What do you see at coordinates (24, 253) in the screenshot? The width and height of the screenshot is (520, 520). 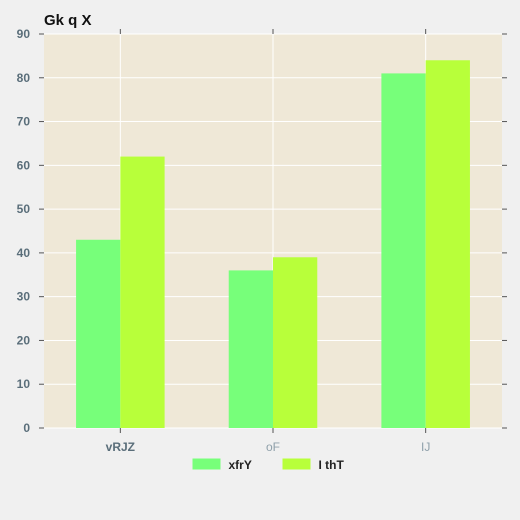 I see `y-tick-label: 40` at bounding box center [24, 253].